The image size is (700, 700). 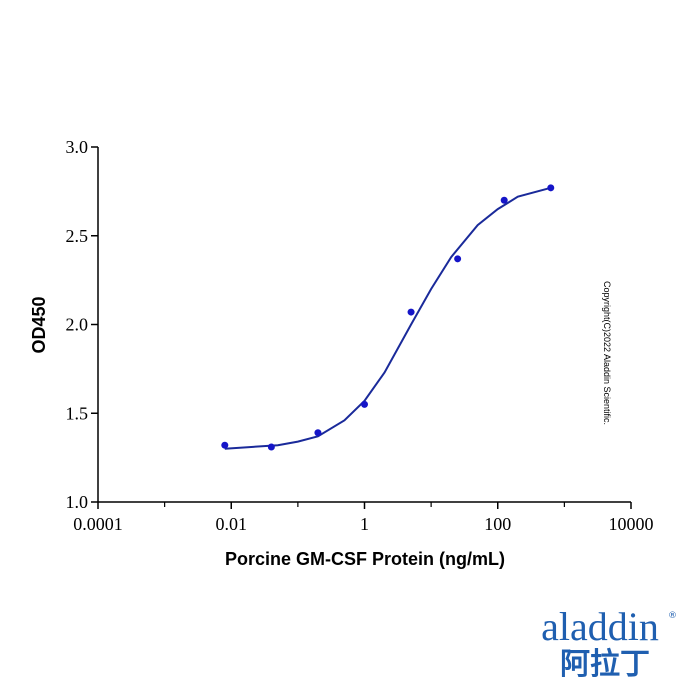 What do you see at coordinates (77, 502) in the screenshot?
I see `y-tick-label: 1.0` at bounding box center [77, 502].